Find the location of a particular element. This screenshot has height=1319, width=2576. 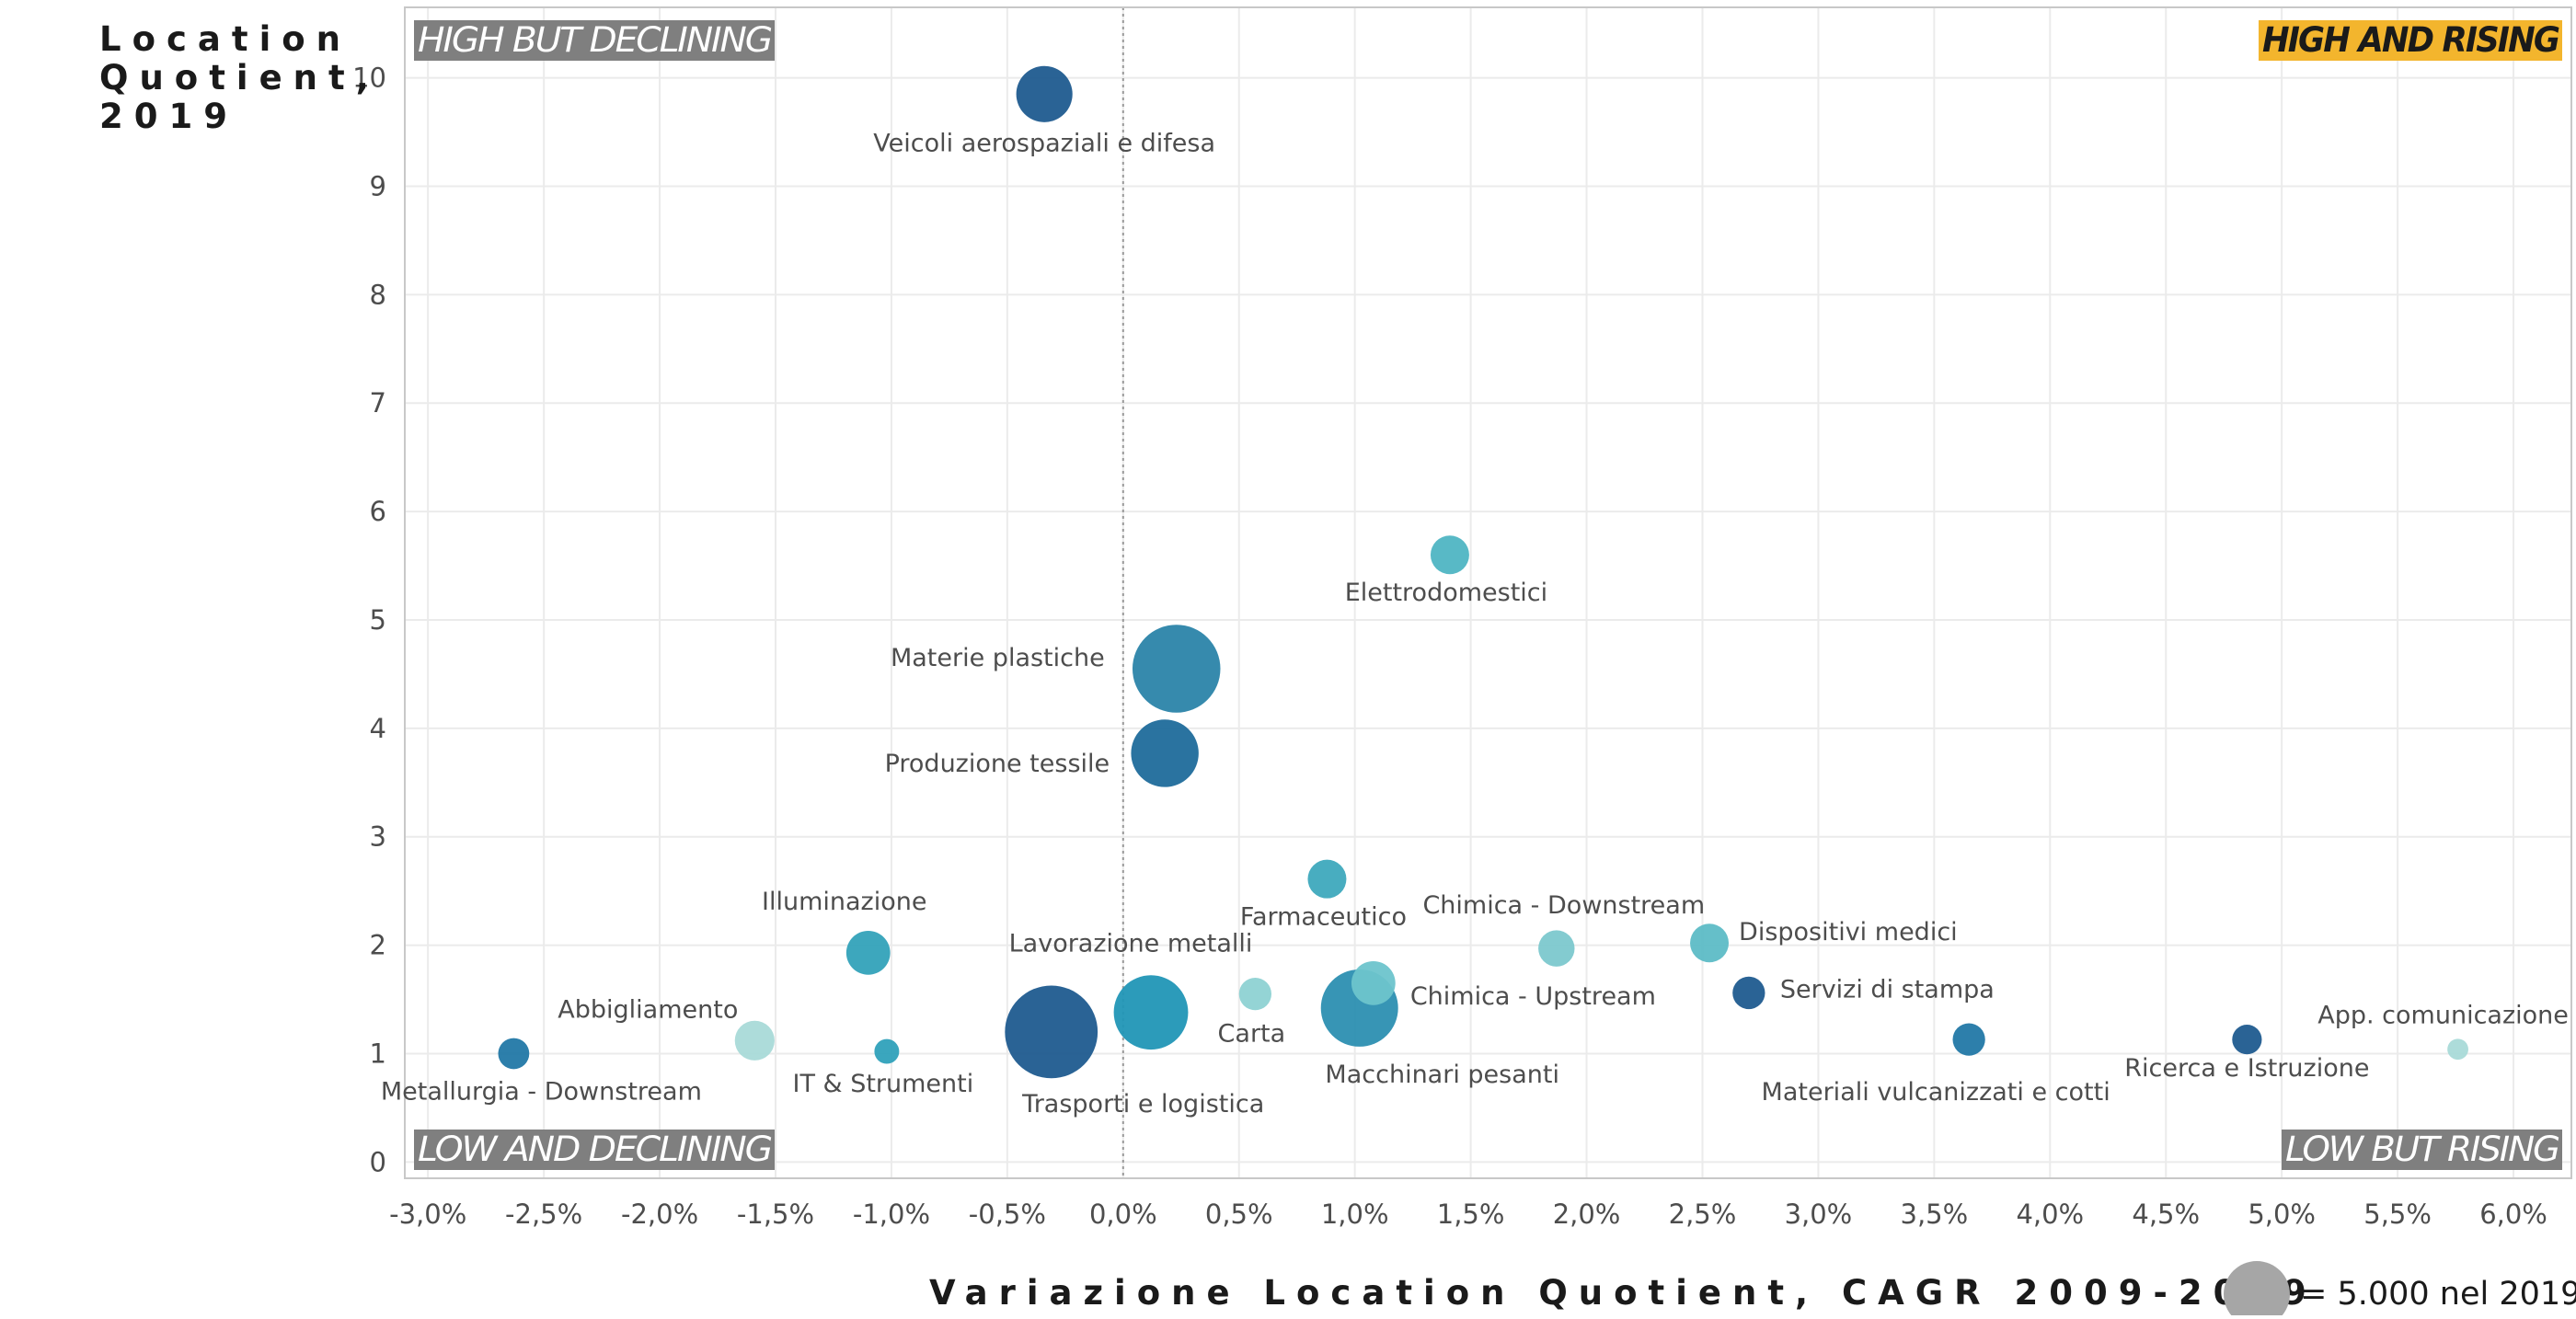

y-tick-label: 9 is located at coordinates (378, 185).